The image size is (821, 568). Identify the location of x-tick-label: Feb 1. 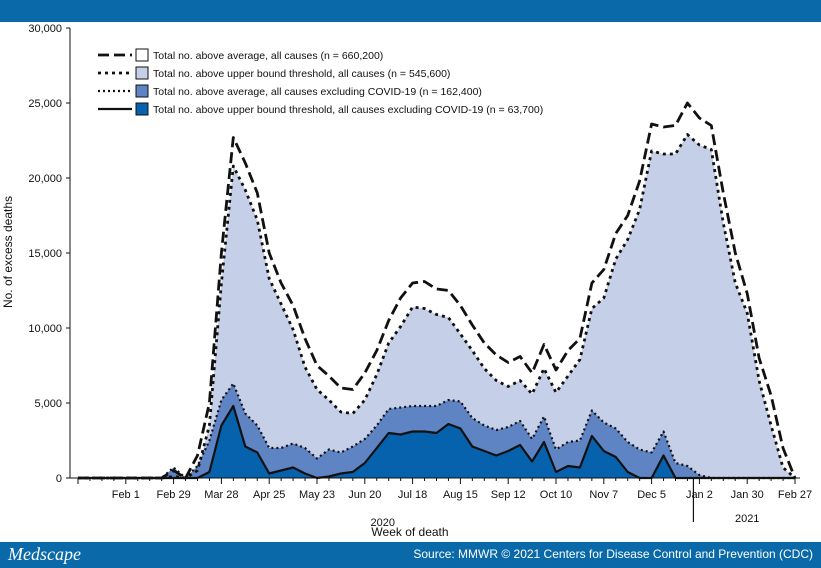
(126, 495).